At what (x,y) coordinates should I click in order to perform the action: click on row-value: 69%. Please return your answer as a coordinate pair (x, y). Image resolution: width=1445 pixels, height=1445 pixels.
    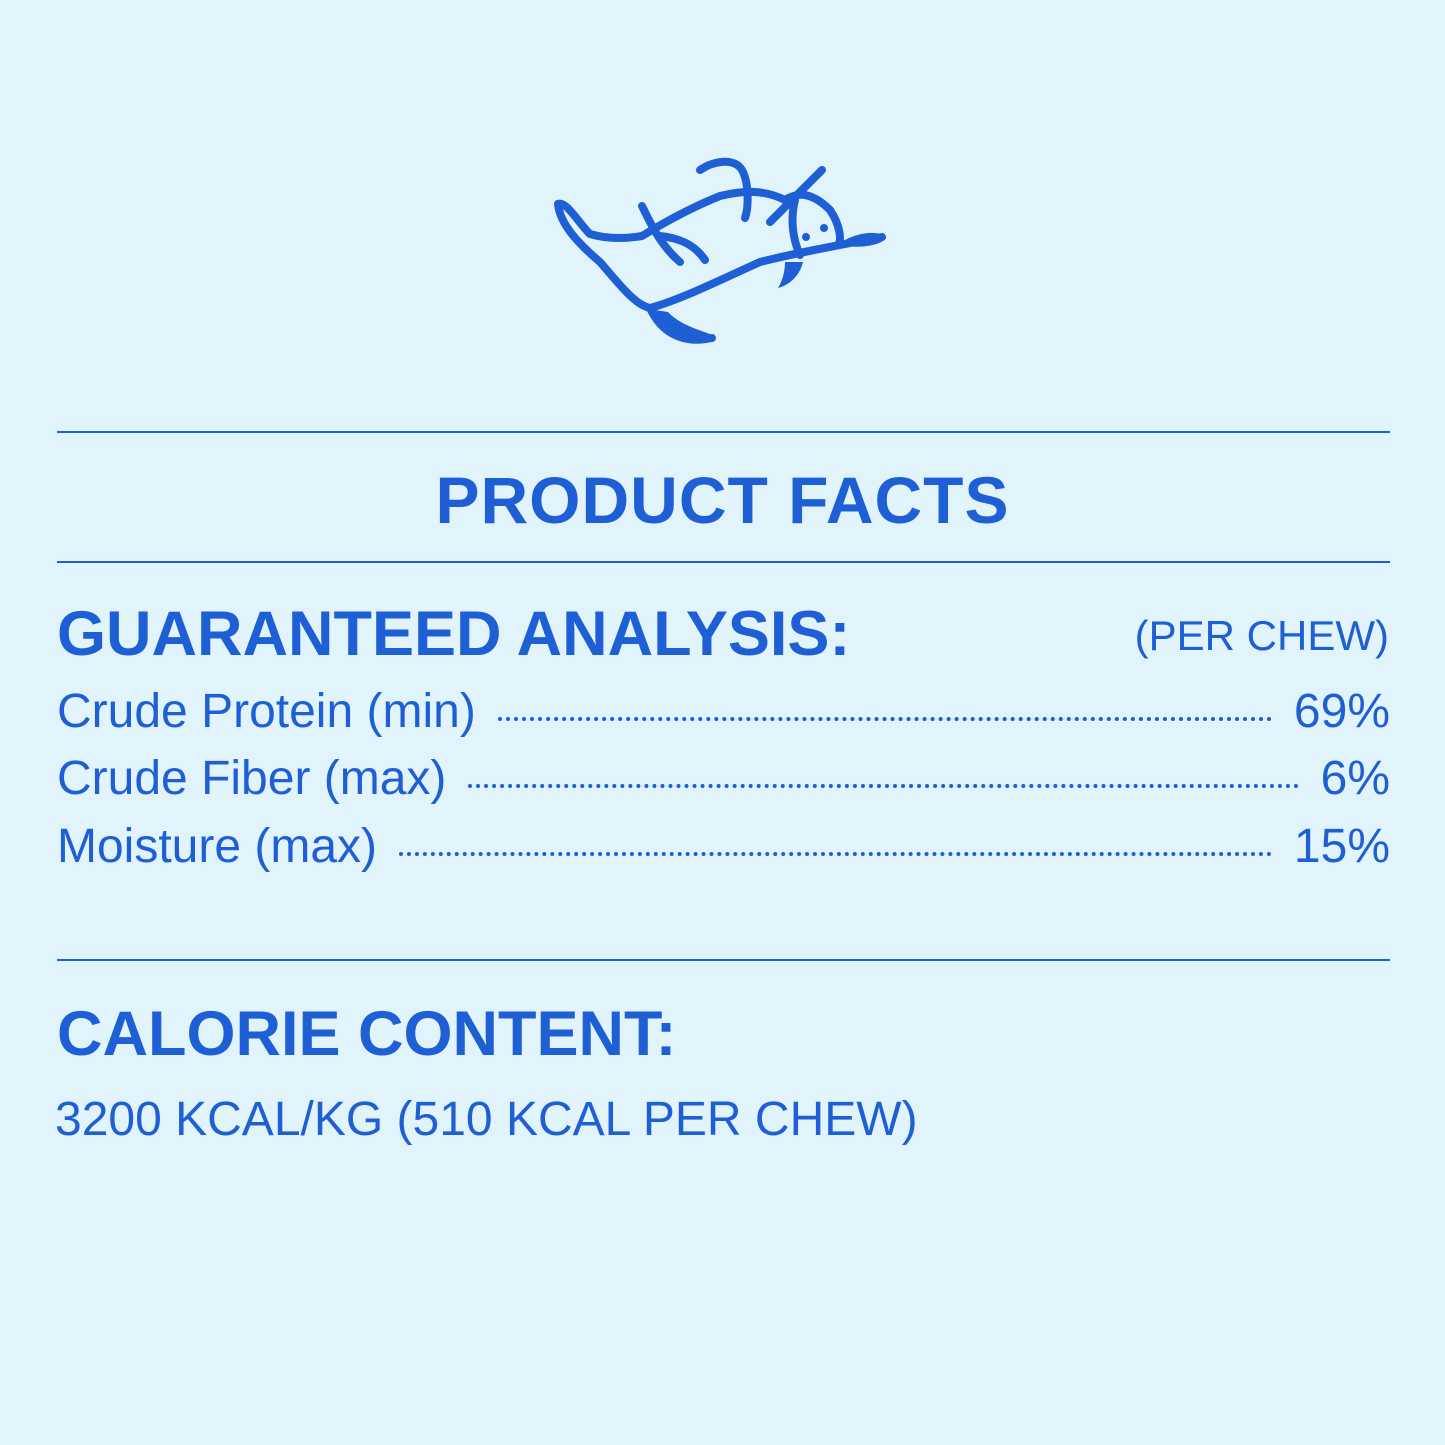
    Looking at the image, I should click on (1341, 711).